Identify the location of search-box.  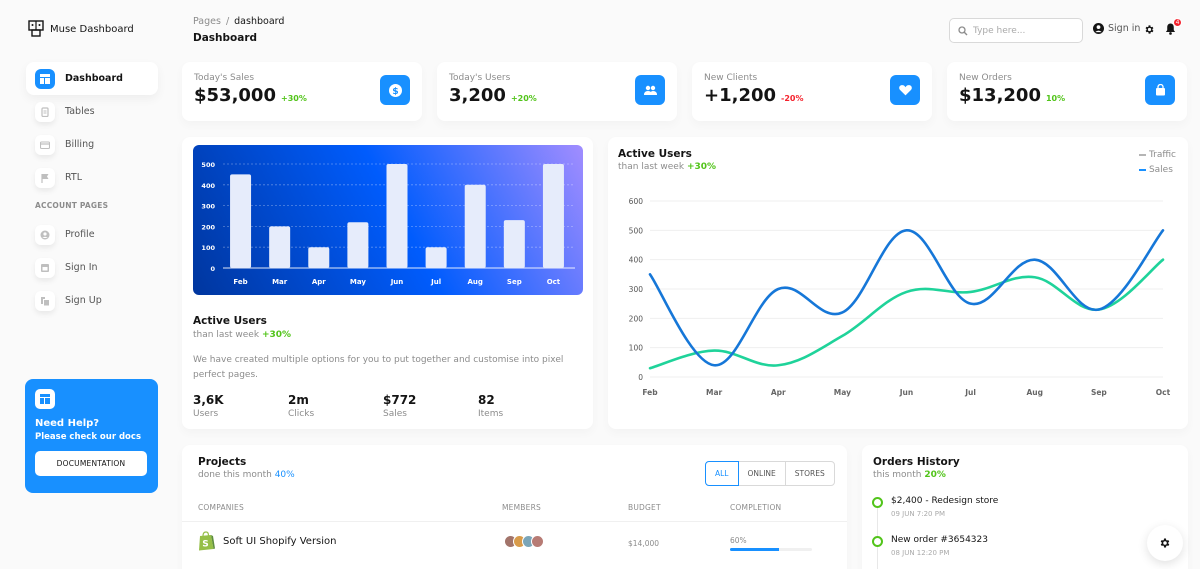
(1016, 30).